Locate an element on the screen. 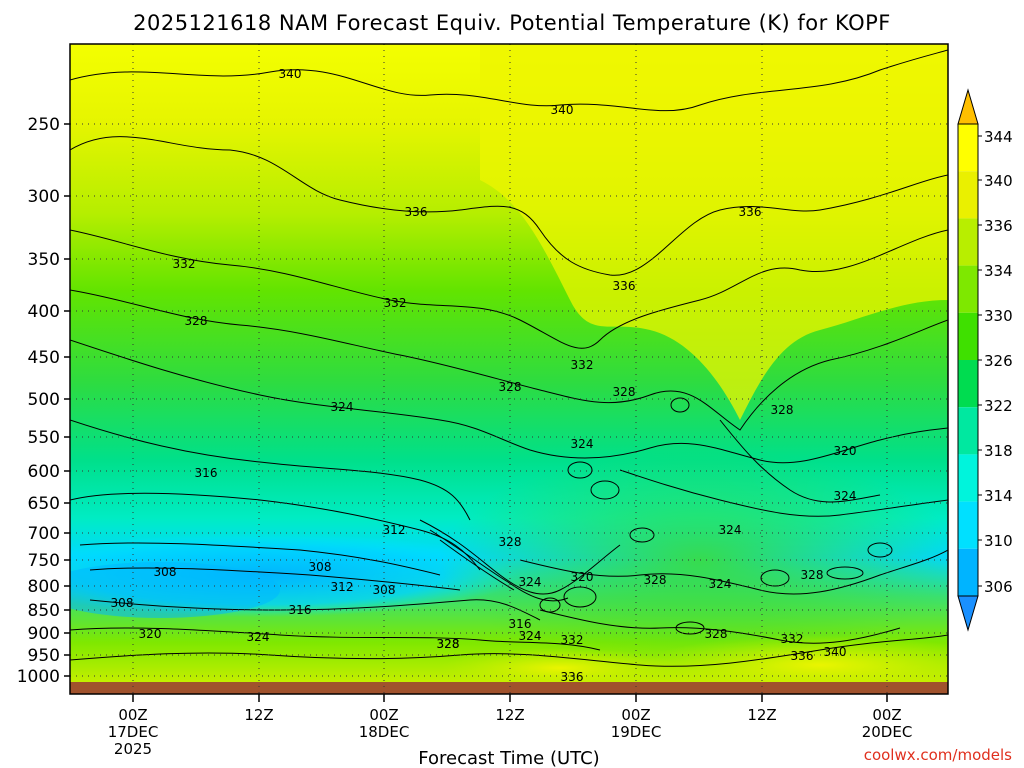 The image size is (1024, 768). credit-text: coolwx.com/models is located at coordinates (938, 755).